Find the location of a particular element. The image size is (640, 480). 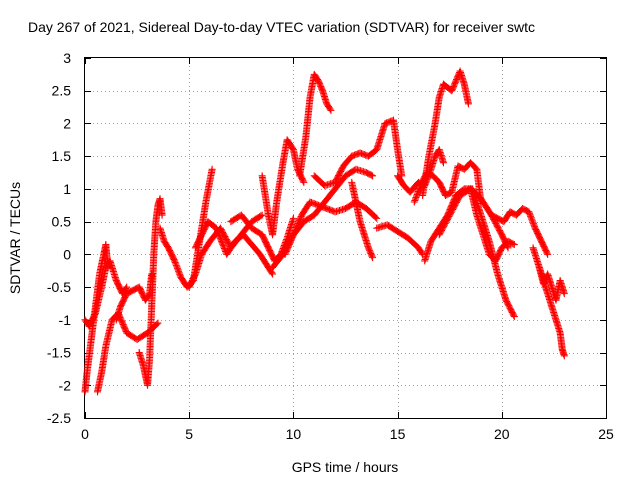

y-tick-label: 0 is located at coordinates (67, 254).